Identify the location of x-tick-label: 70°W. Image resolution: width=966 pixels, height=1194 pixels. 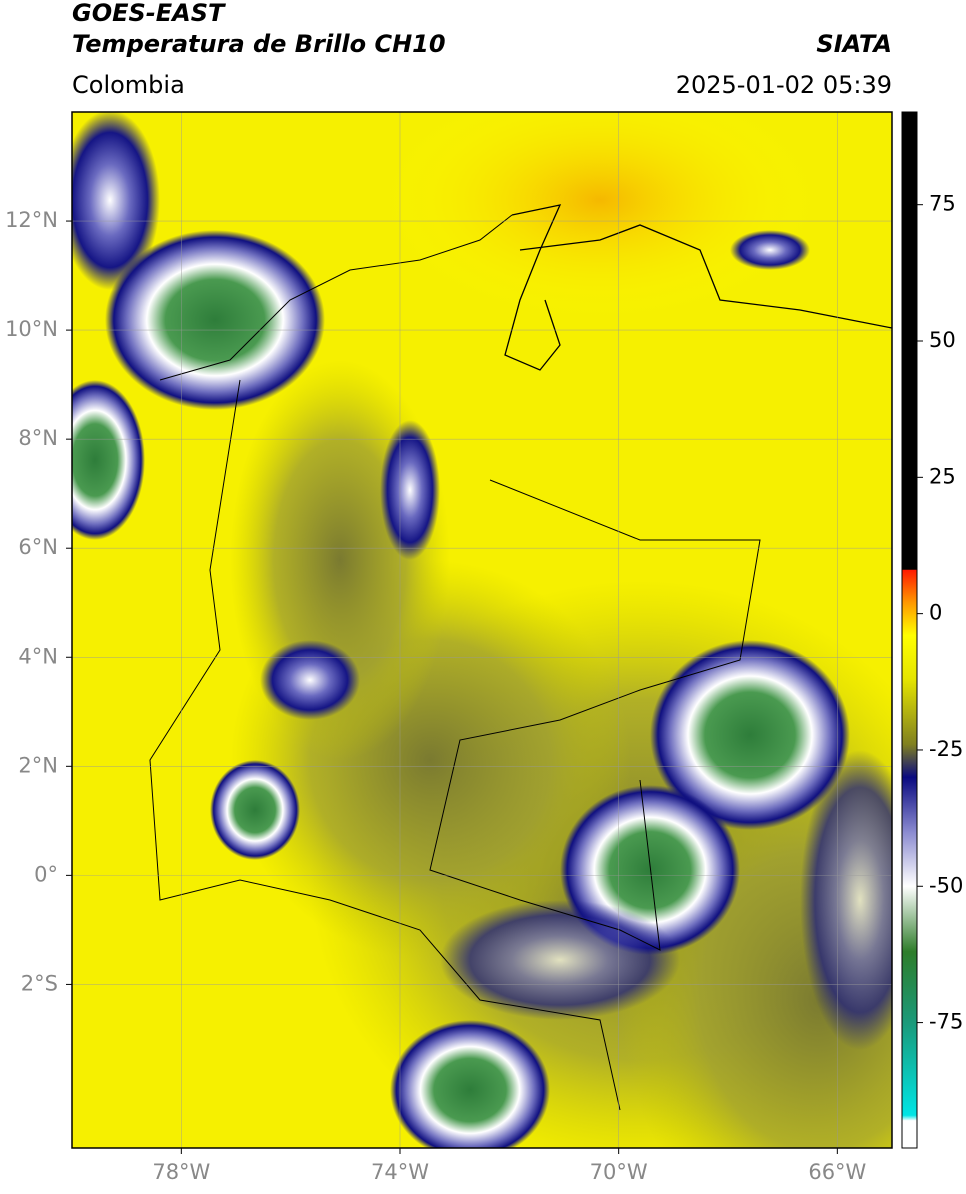
(619, 1172).